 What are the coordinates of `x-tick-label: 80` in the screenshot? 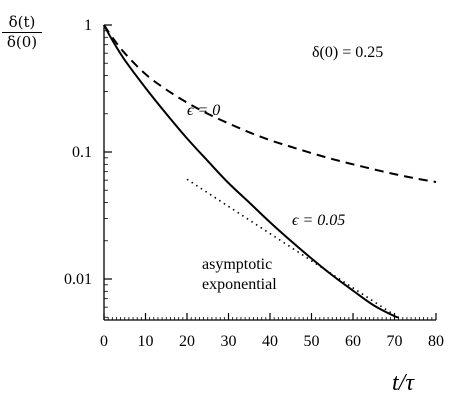 It's located at (436, 341).